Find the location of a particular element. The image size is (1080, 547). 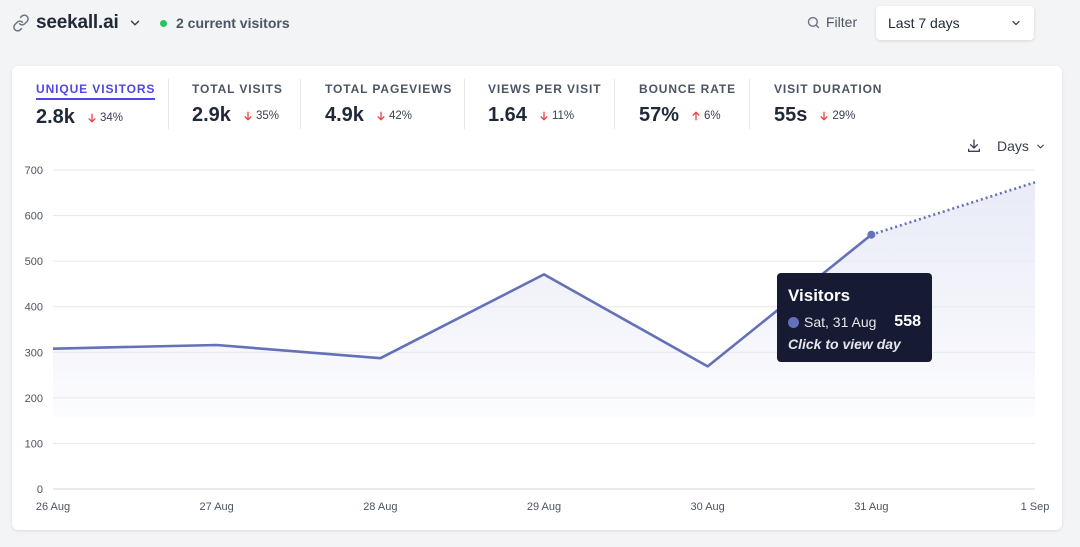

x-tick-label: 30 Aug is located at coordinates (708, 507).